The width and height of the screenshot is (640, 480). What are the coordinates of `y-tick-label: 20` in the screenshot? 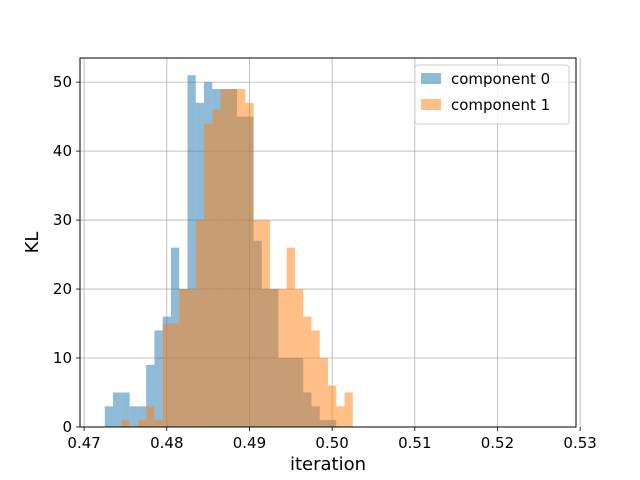 It's located at (62, 289).